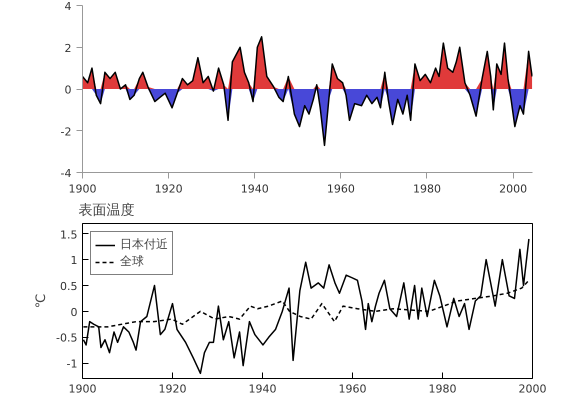 This screenshot has width=569, height=400. Describe the element at coordinates (66, 173) in the screenshot. I see `y-tick-label: -4` at that location.